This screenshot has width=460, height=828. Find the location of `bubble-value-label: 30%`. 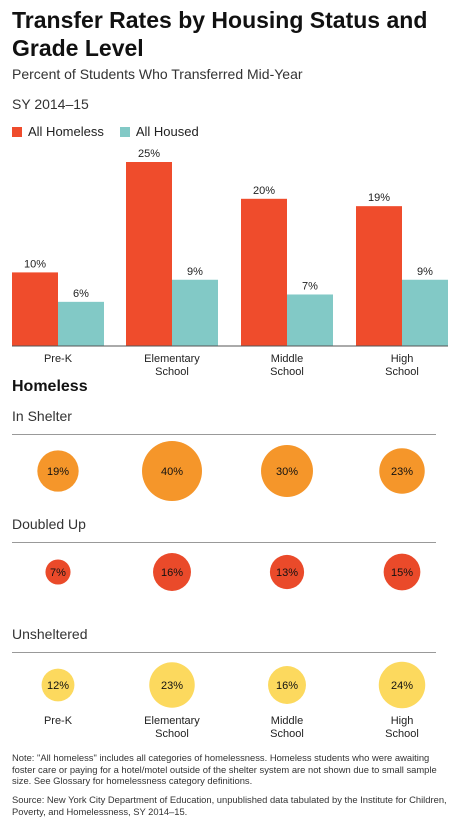

bubble-value-label: 30% is located at coordinates (287, 472).